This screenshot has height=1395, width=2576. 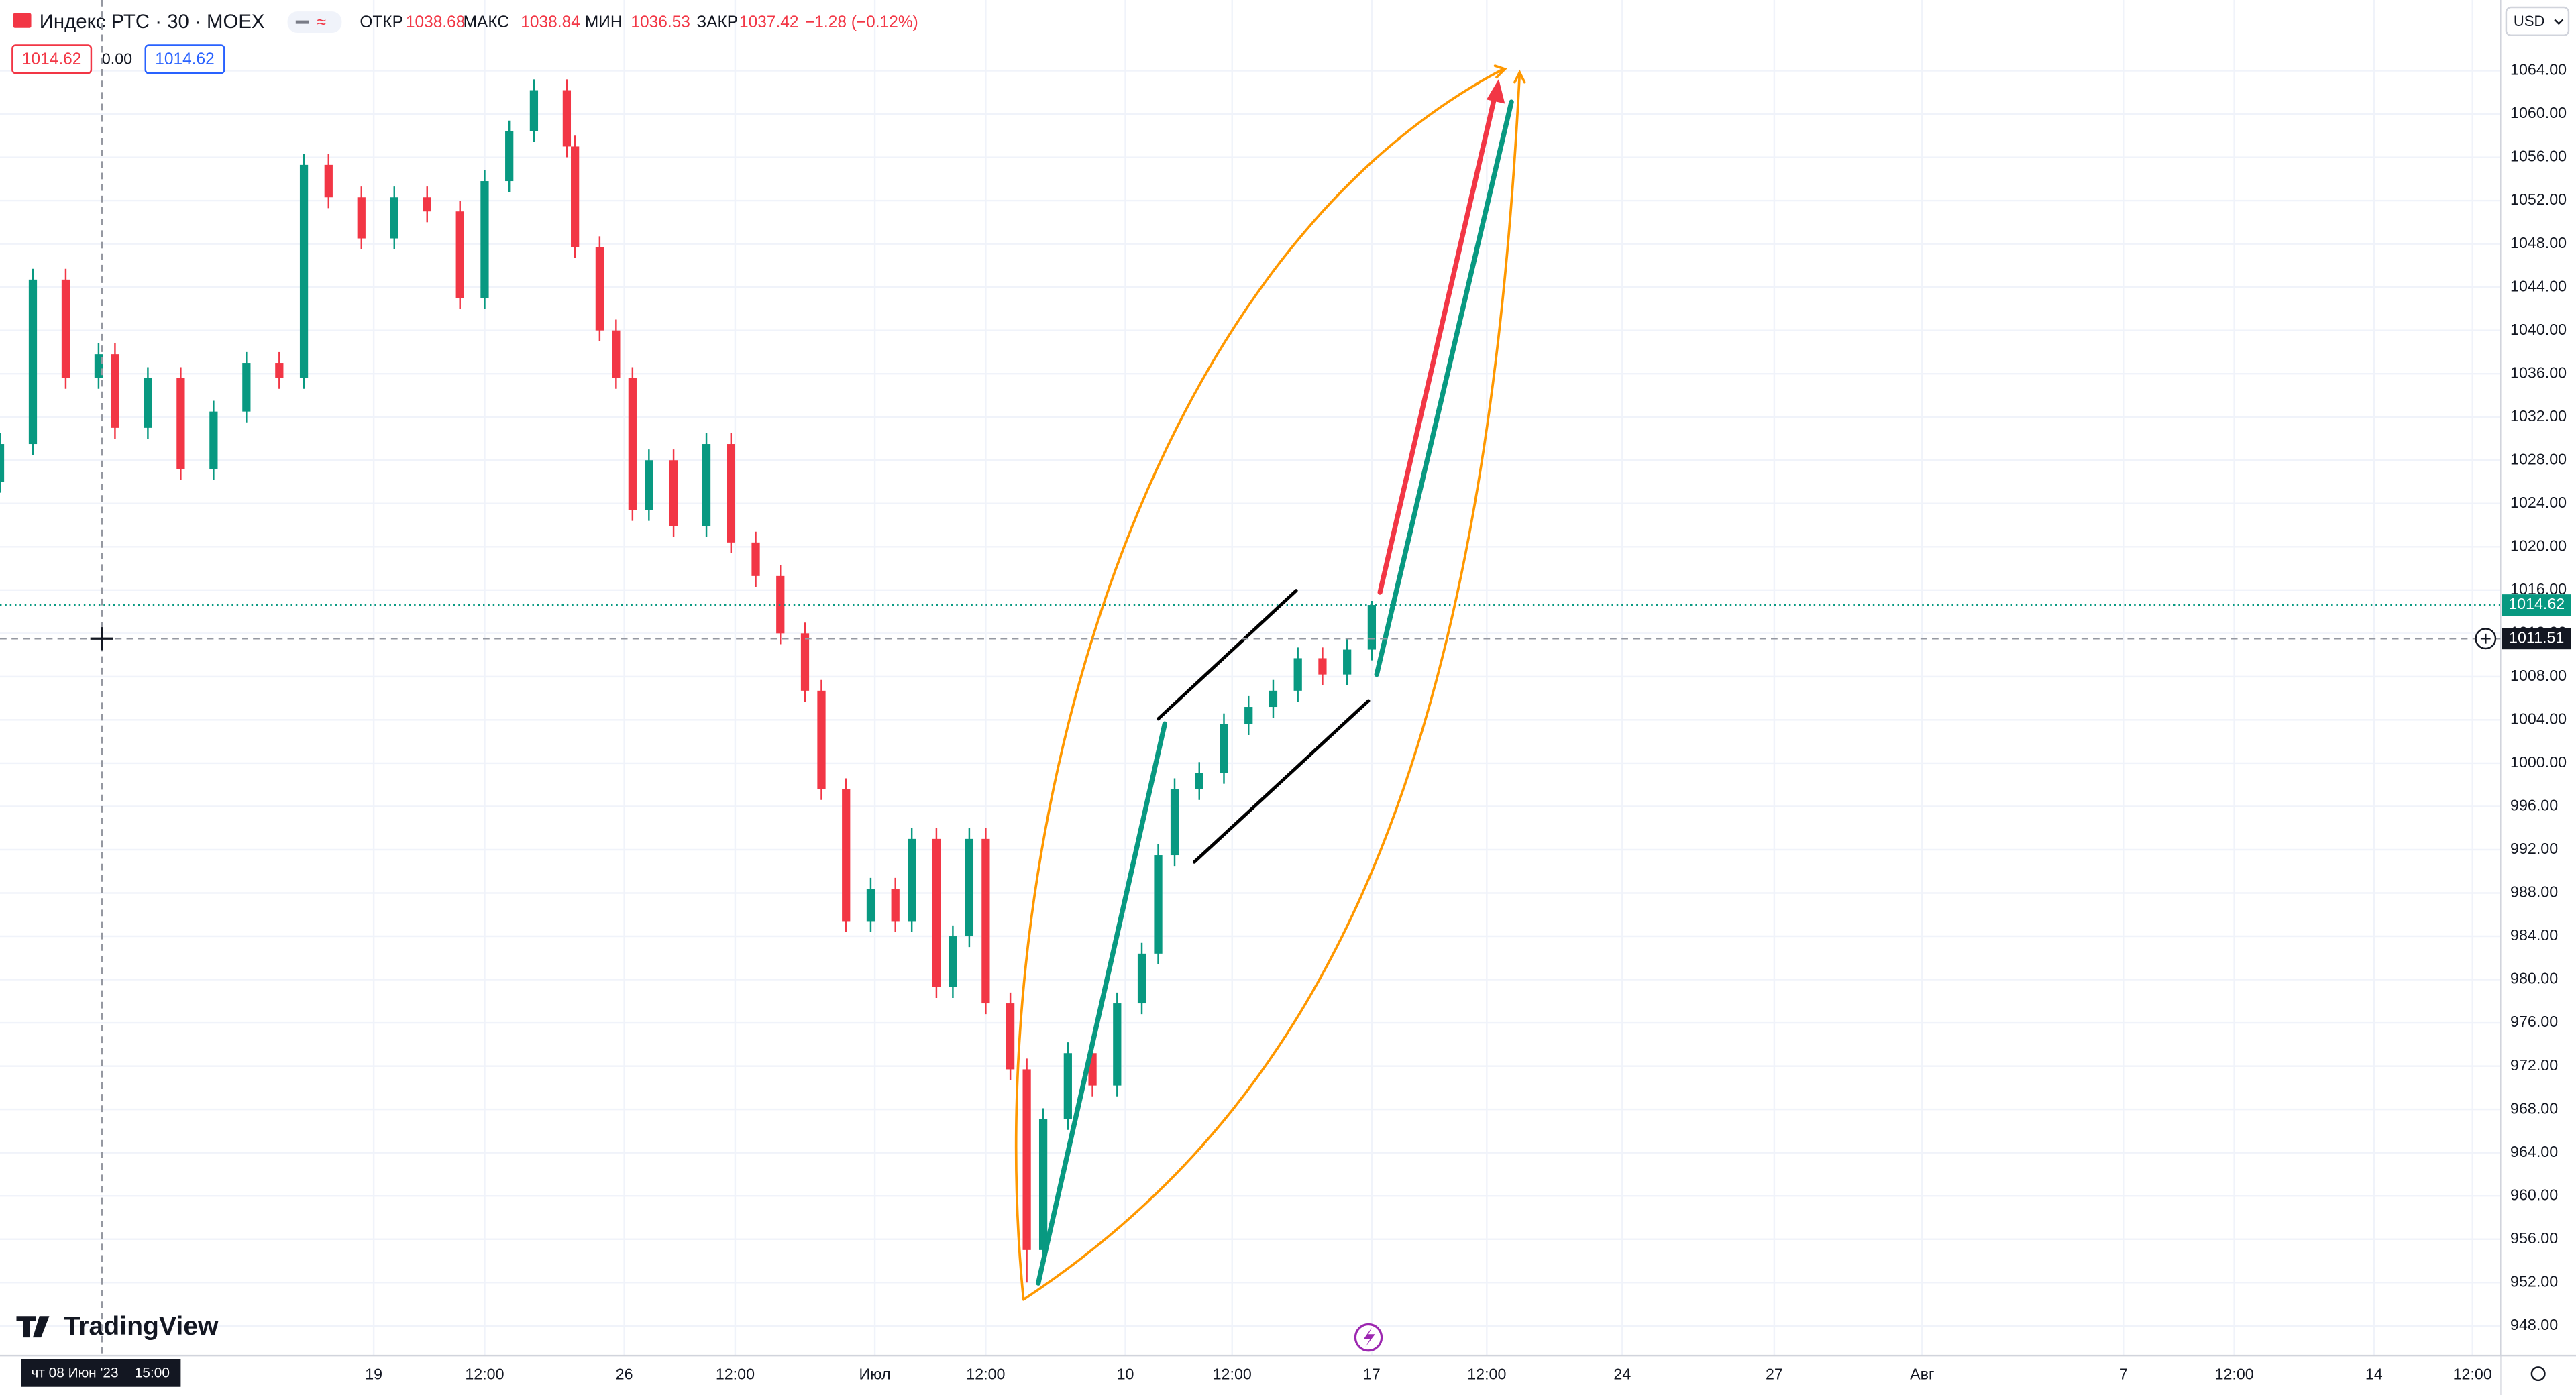 I want to click on last-price-label: 1014.62, so click(x=2536, y=603).